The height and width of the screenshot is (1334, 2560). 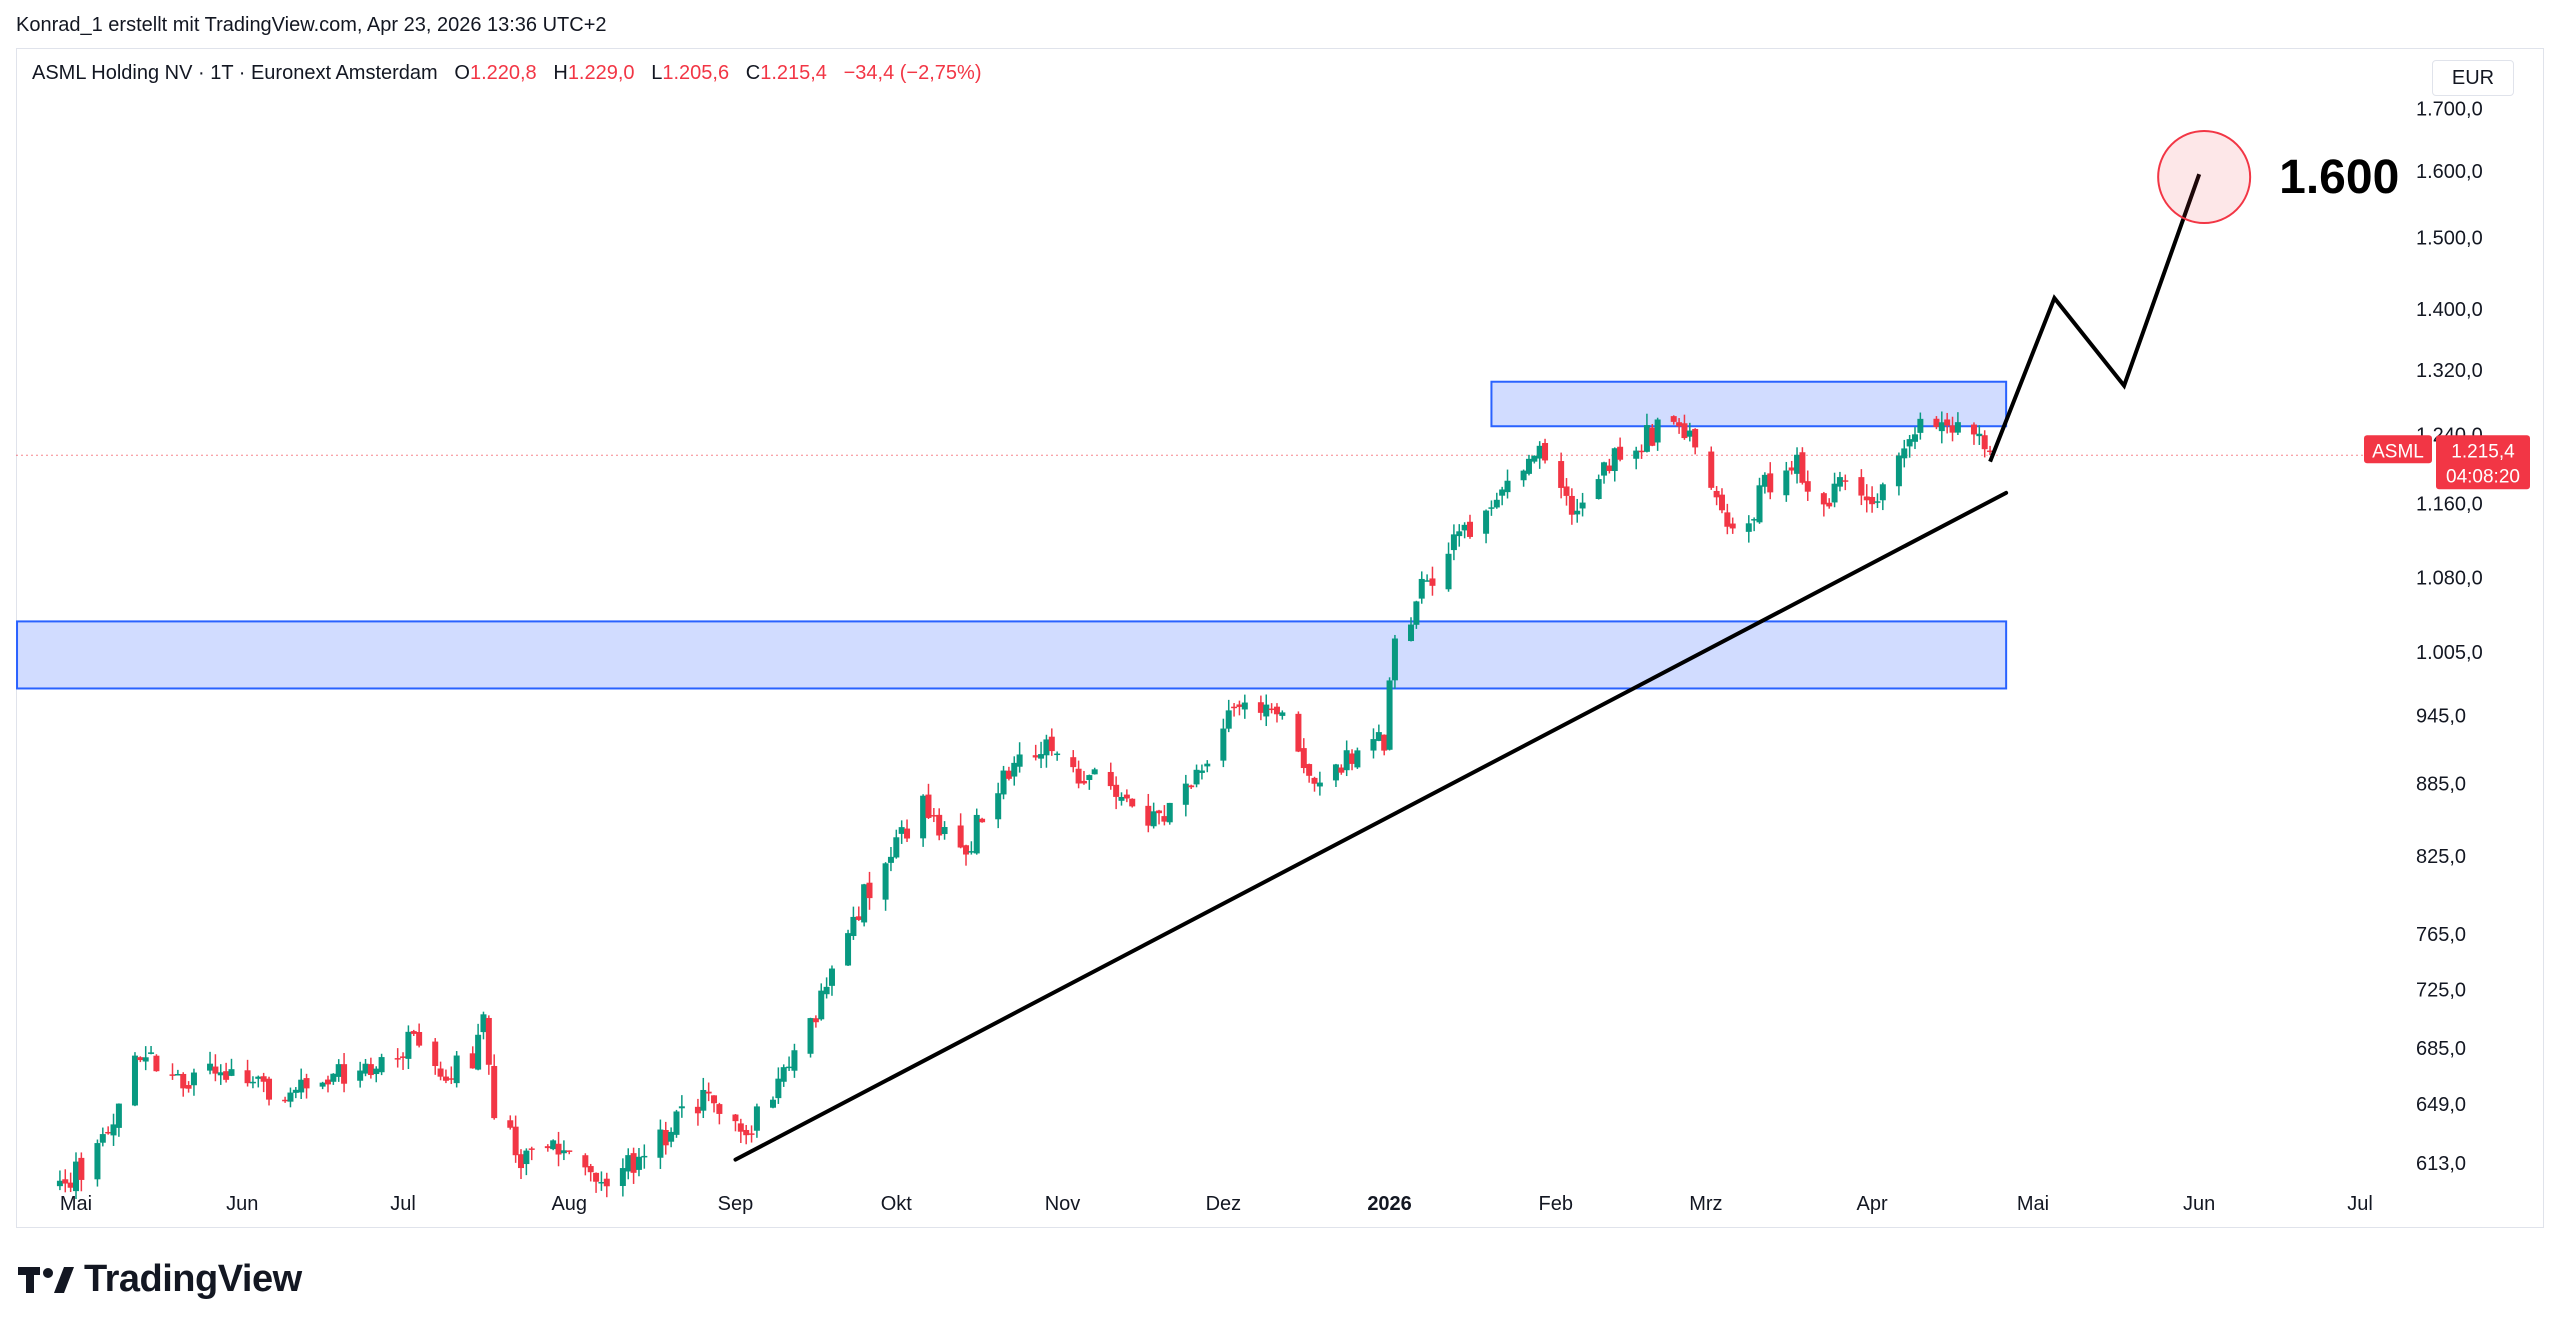 I want to click on tradingview-logo-icon, so click(x=46, y=1280).